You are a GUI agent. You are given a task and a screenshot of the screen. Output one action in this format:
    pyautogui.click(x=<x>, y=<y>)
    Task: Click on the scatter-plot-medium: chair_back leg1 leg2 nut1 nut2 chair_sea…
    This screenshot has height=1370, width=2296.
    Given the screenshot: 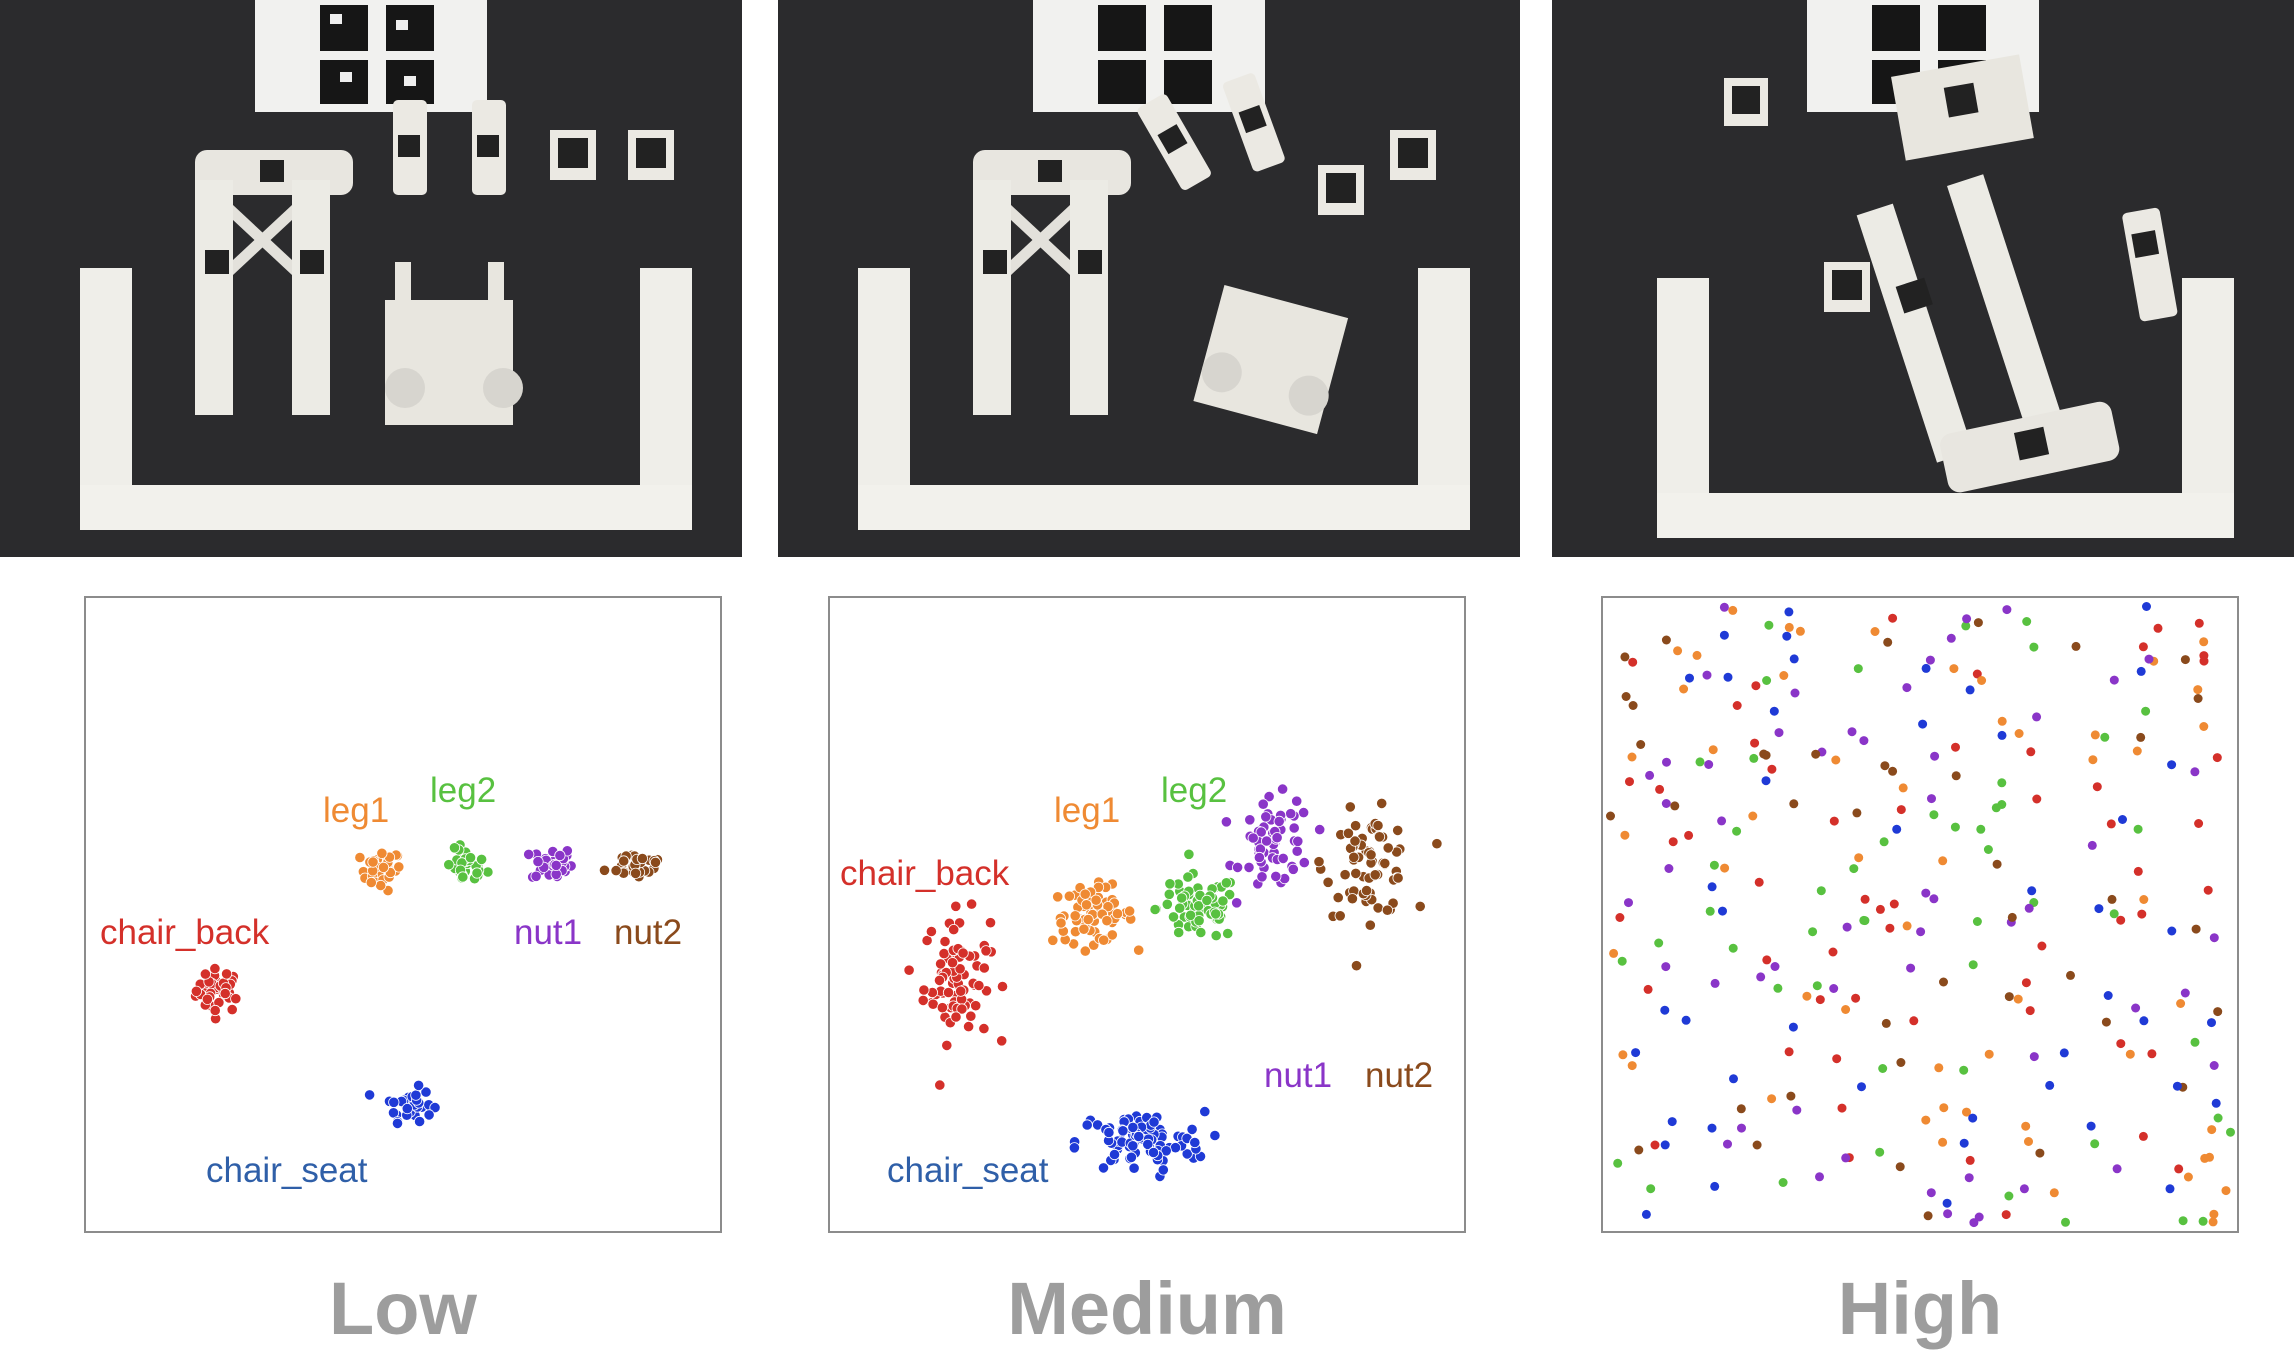 What is the action you would take?
    pyautogui.click(x=1141, y=980)
    